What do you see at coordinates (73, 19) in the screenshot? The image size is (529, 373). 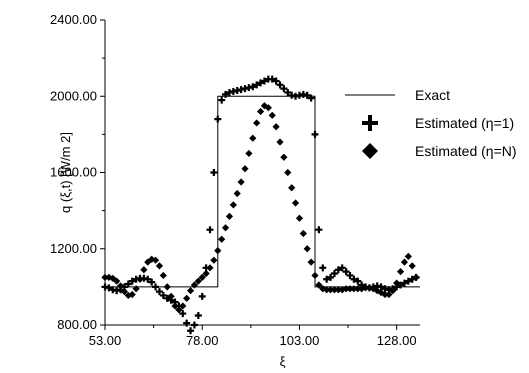 I see `y-tick-label: 2400.00` at bounding box center [73, 19].